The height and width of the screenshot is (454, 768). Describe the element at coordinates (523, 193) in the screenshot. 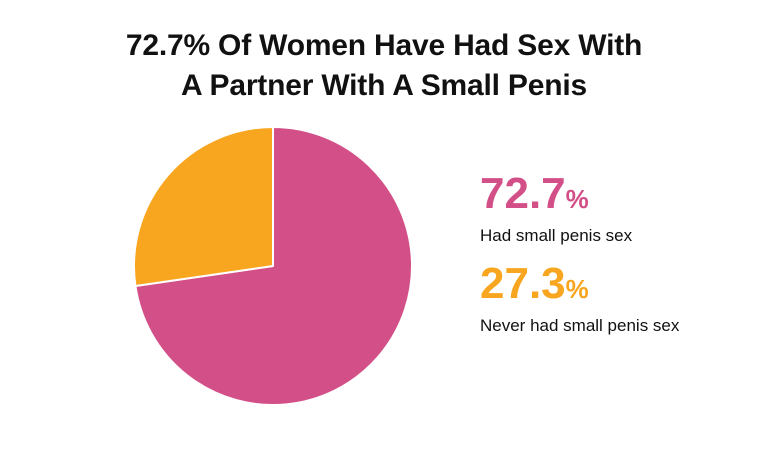

I see `legend-value-had-number: 72.7` at that location.